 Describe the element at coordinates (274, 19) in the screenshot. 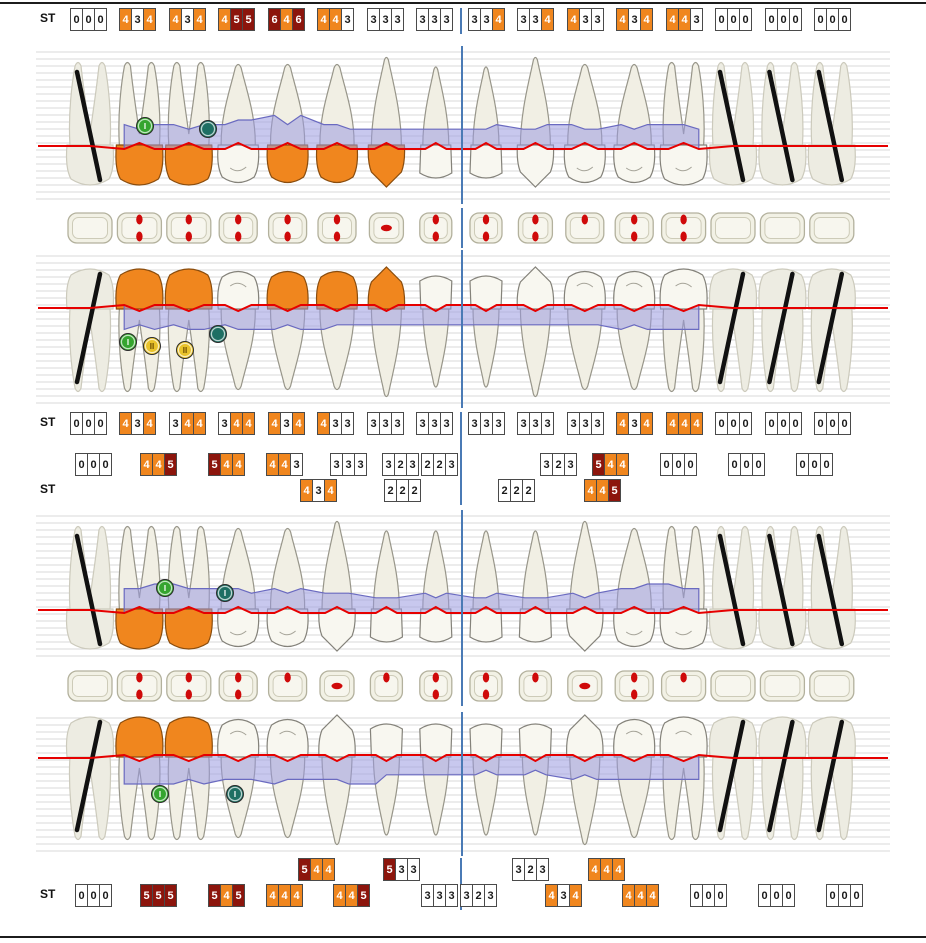

I see `probing-depth-cell: 6` at that location.